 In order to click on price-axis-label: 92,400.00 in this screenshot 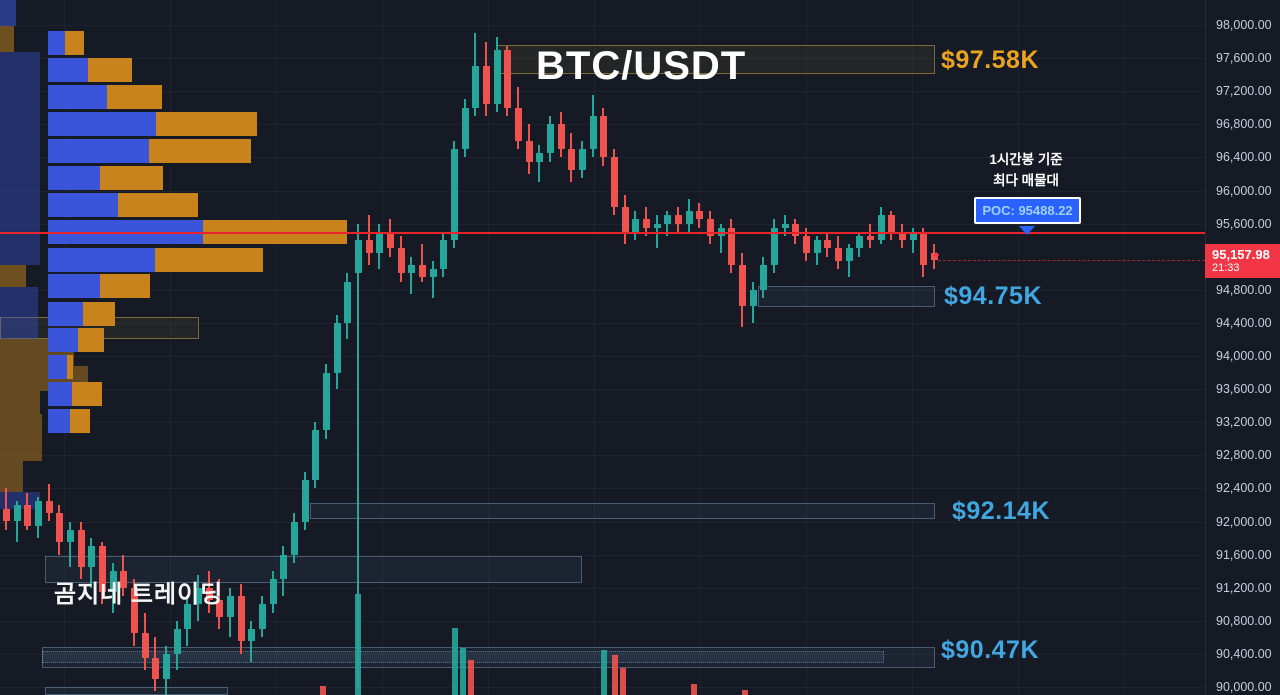, I will do `click(1244, 488)`.